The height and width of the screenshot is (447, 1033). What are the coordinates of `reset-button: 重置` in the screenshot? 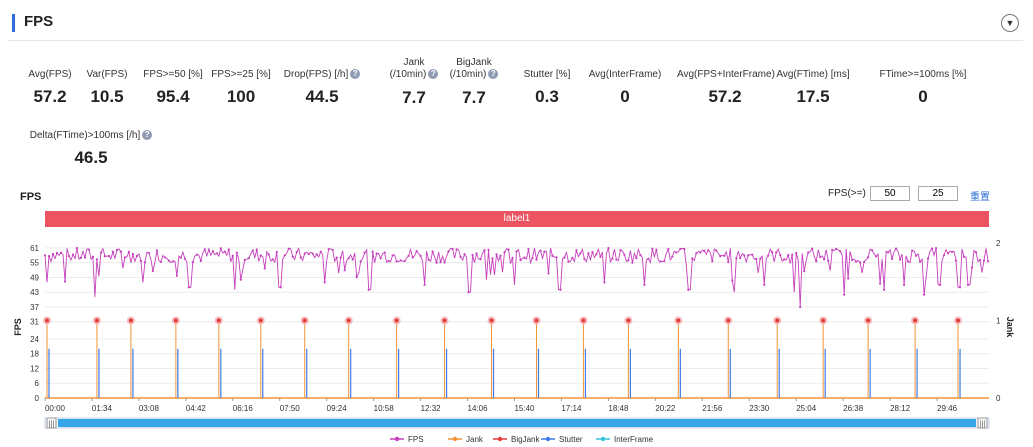 It's located at (980, 197).